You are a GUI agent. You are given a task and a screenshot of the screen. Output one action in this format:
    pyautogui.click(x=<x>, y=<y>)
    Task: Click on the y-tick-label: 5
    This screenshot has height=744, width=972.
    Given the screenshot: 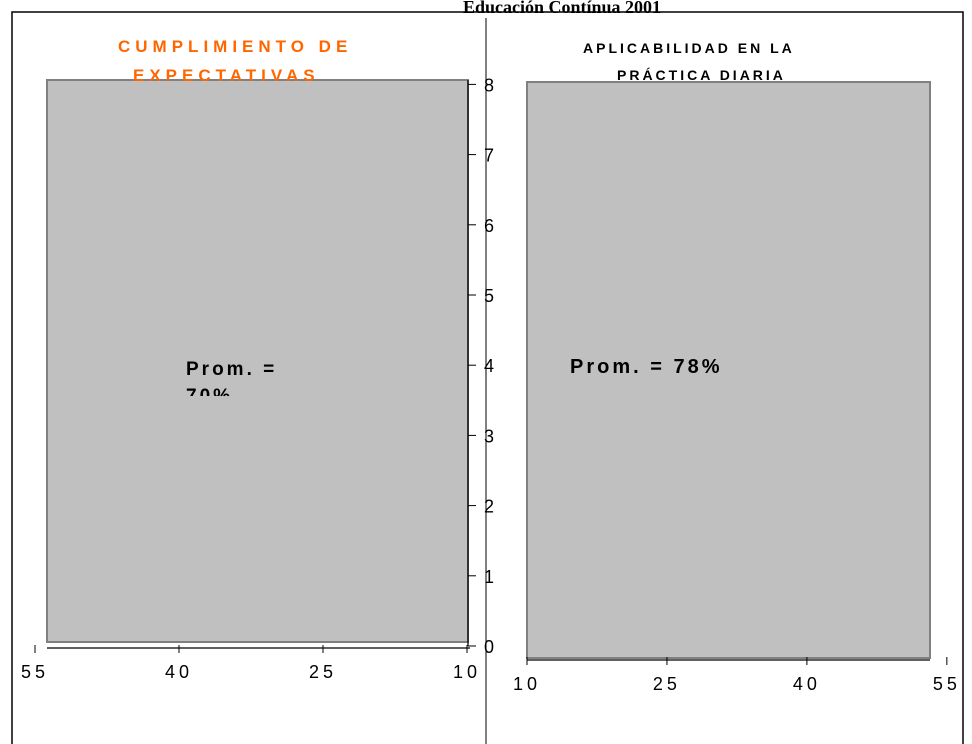 What is the action you would take?
    pyautogui.click(x=489, y=296)
    